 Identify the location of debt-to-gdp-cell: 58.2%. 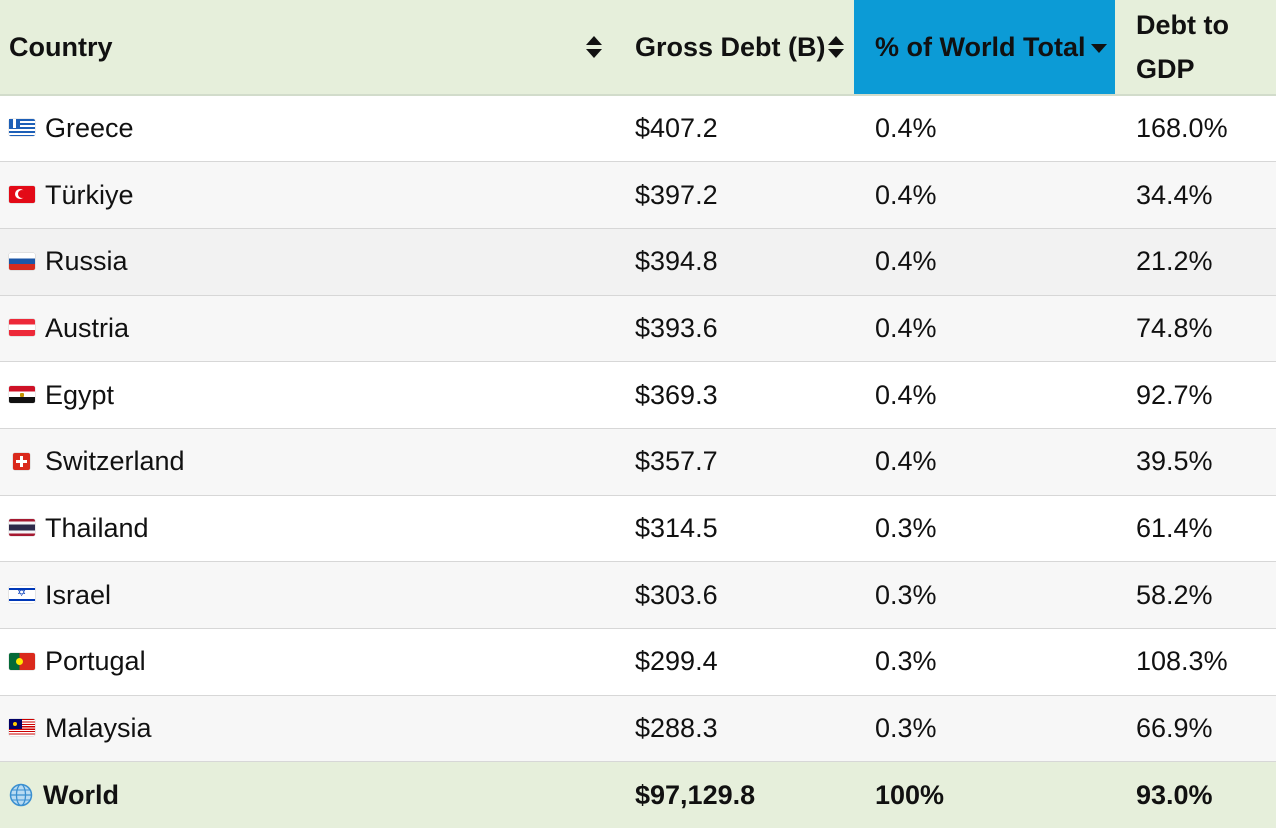
(1174, 594).